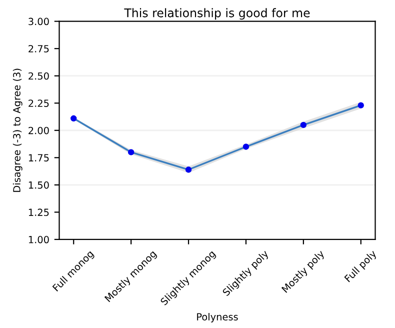 The width and height of the screenshot is (395, 328). What do you see at coordinates (38, 185) in the screenshot?
I see `y-tick-label: 1.50` at bounding box center [38, 185].